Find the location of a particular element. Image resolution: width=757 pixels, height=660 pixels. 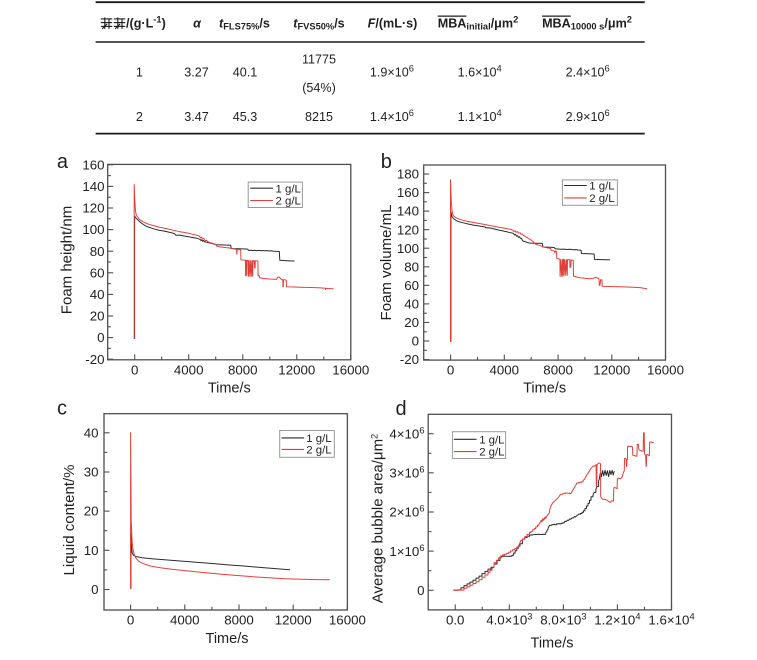

svg-text: 11775 is located at coordinates (319, 60).